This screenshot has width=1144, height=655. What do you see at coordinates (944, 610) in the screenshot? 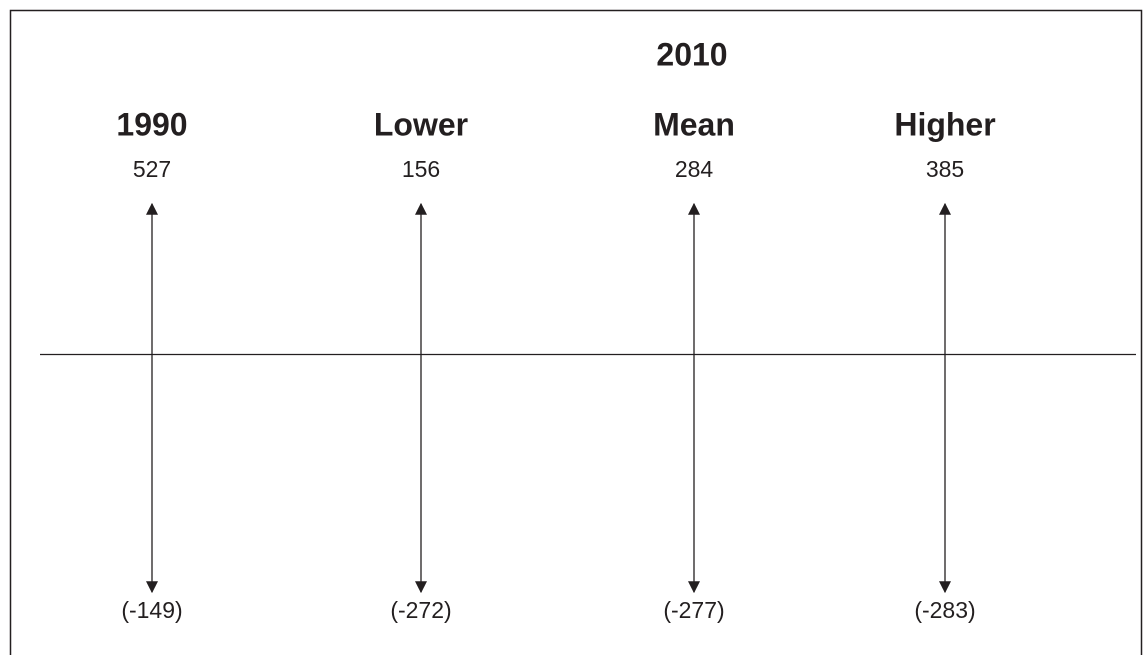
I see `bottom-value: (-283)` at bounding box center [944, 610].